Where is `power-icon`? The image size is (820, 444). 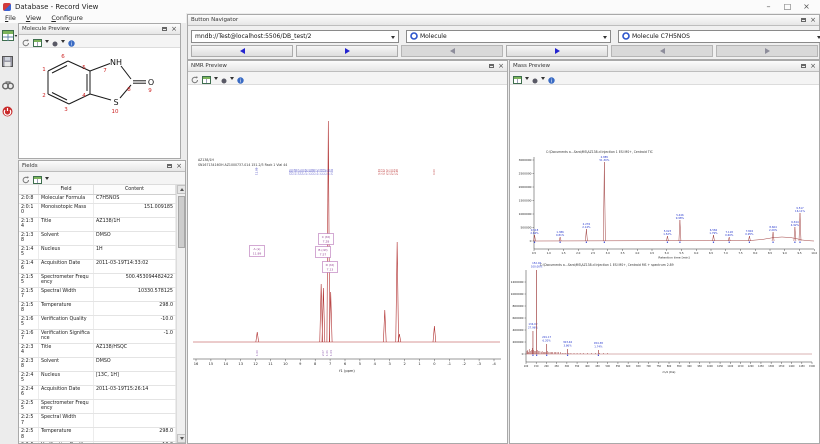
power-icon is located at coordinates (9, 111).